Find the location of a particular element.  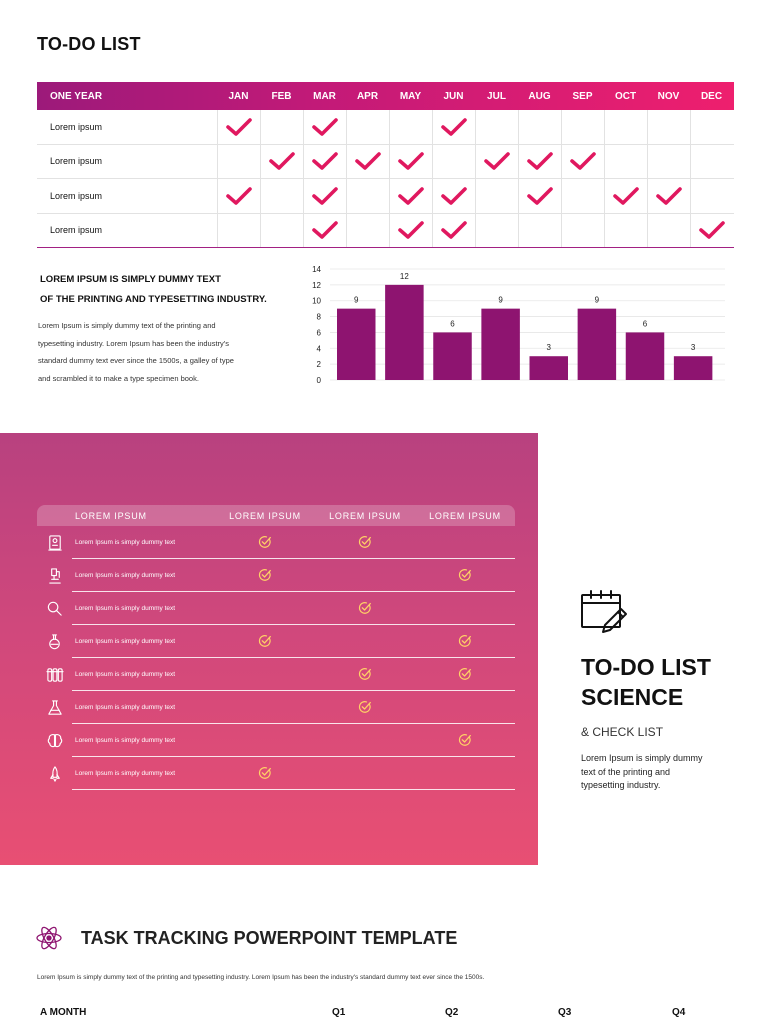

month-feb: FEB is located at coordinates (281, 96).